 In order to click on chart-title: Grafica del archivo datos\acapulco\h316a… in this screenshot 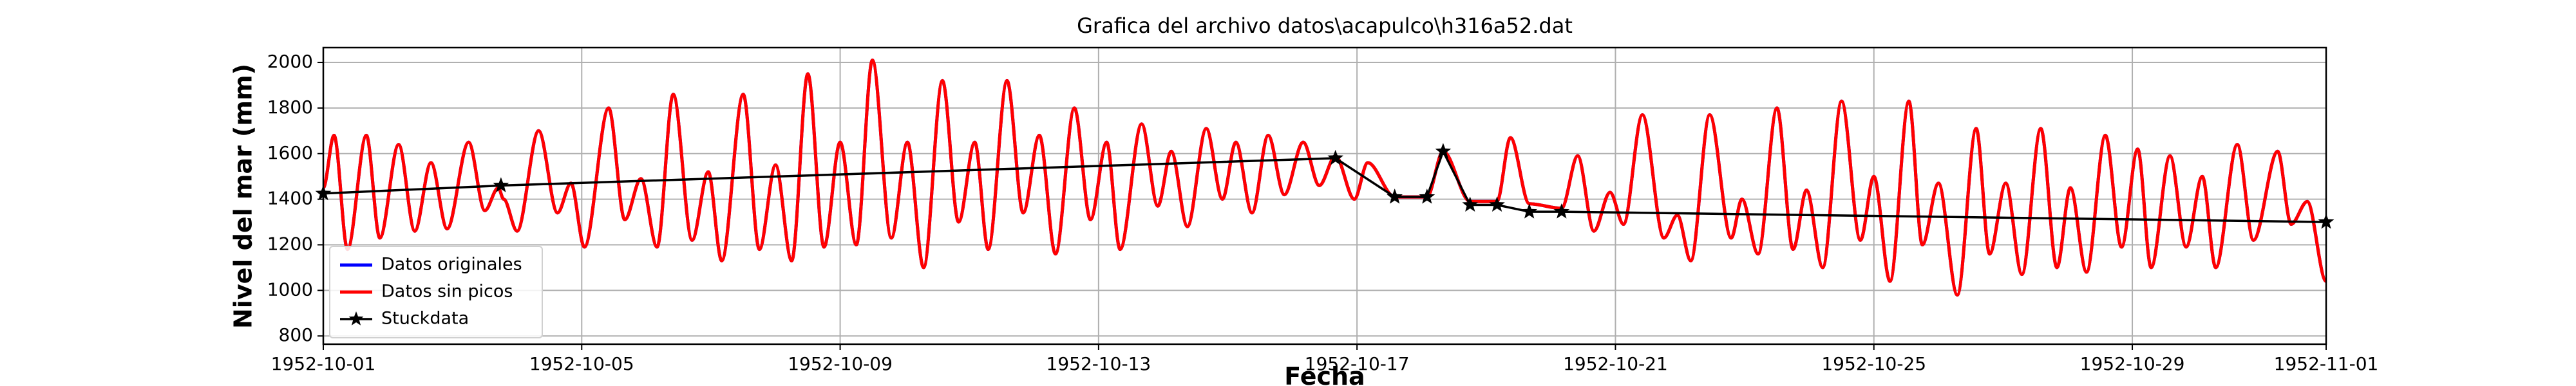, I will do `click(1325, 26)`.